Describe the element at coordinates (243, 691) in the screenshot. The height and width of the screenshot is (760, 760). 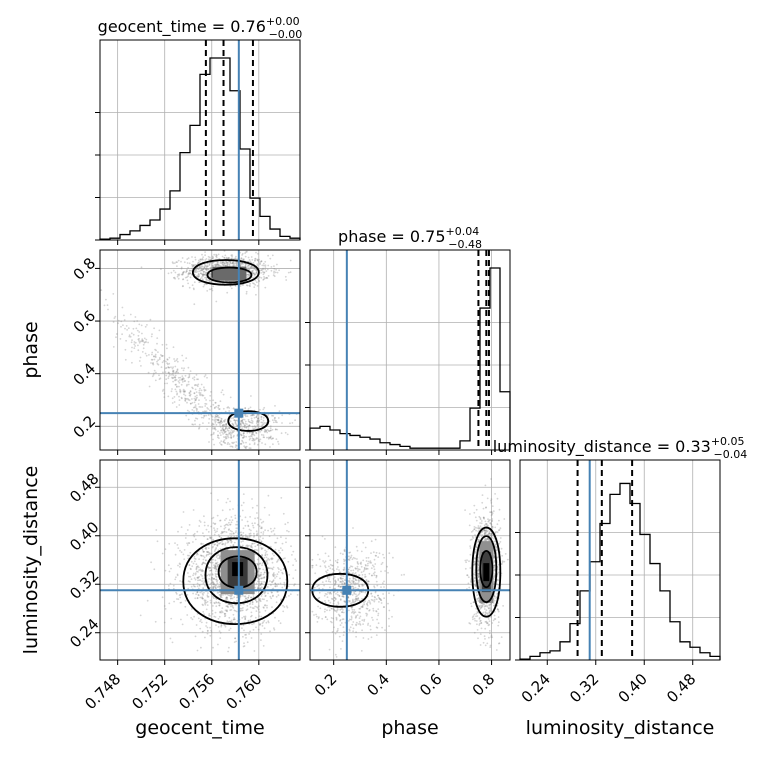
I see `x-tick-label: 0.760` at that location.